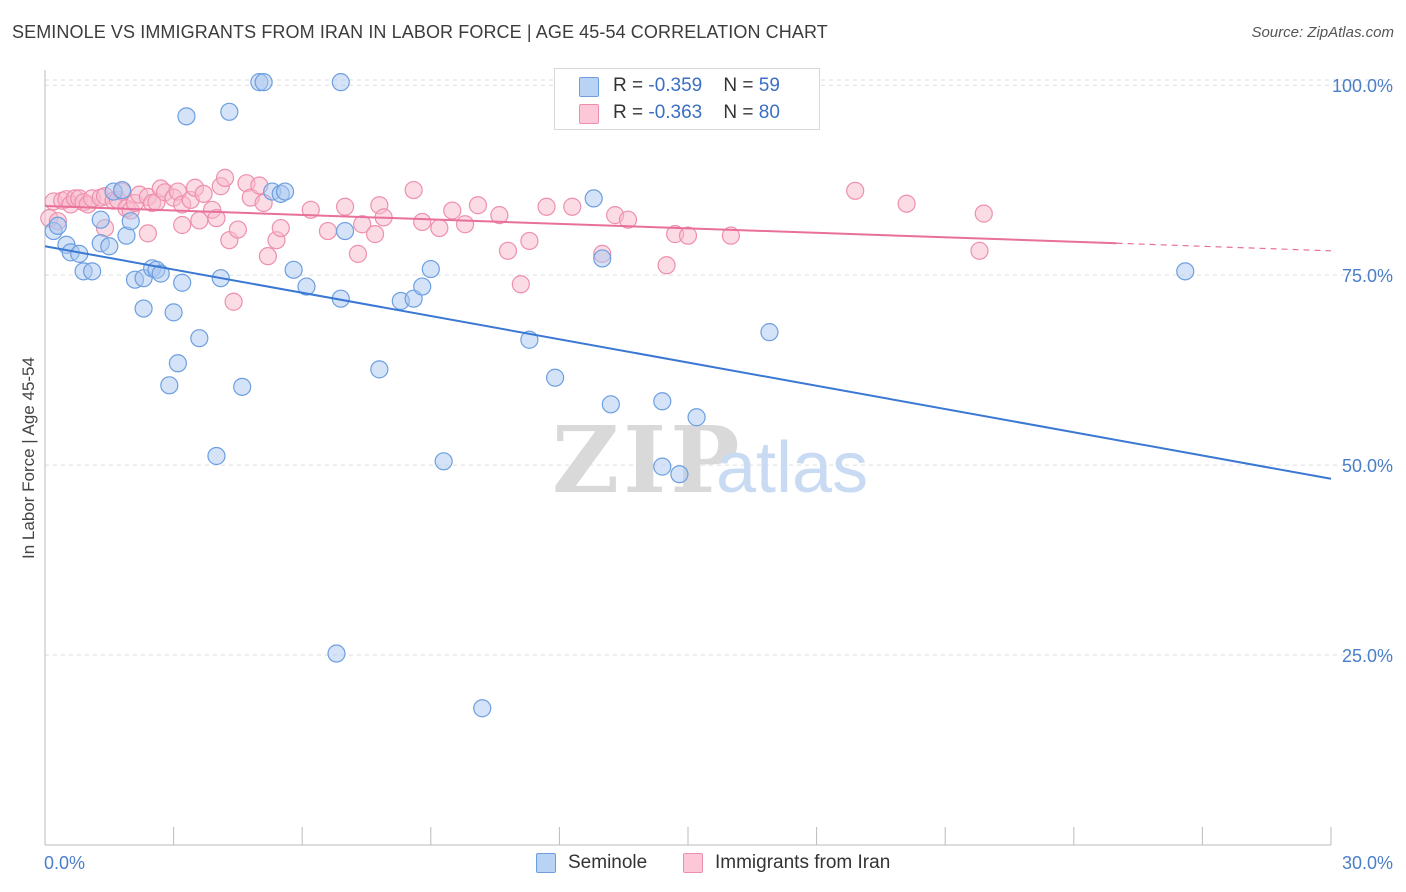 This screenshot has width=1406, height=892. Describe the element at coordinates (546, 863) in the screenshot. I see `bottom-legend-swatch-seminole` at that location.